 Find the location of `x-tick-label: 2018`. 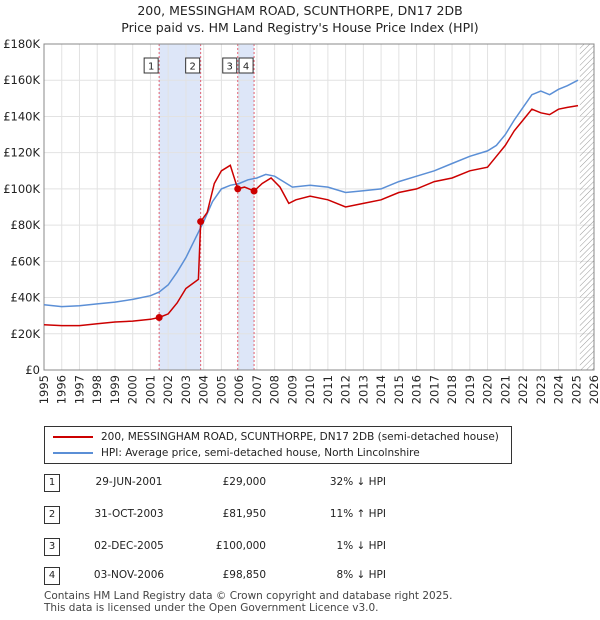

x-tick-label: 2018 is located at coordinates (452, 389).